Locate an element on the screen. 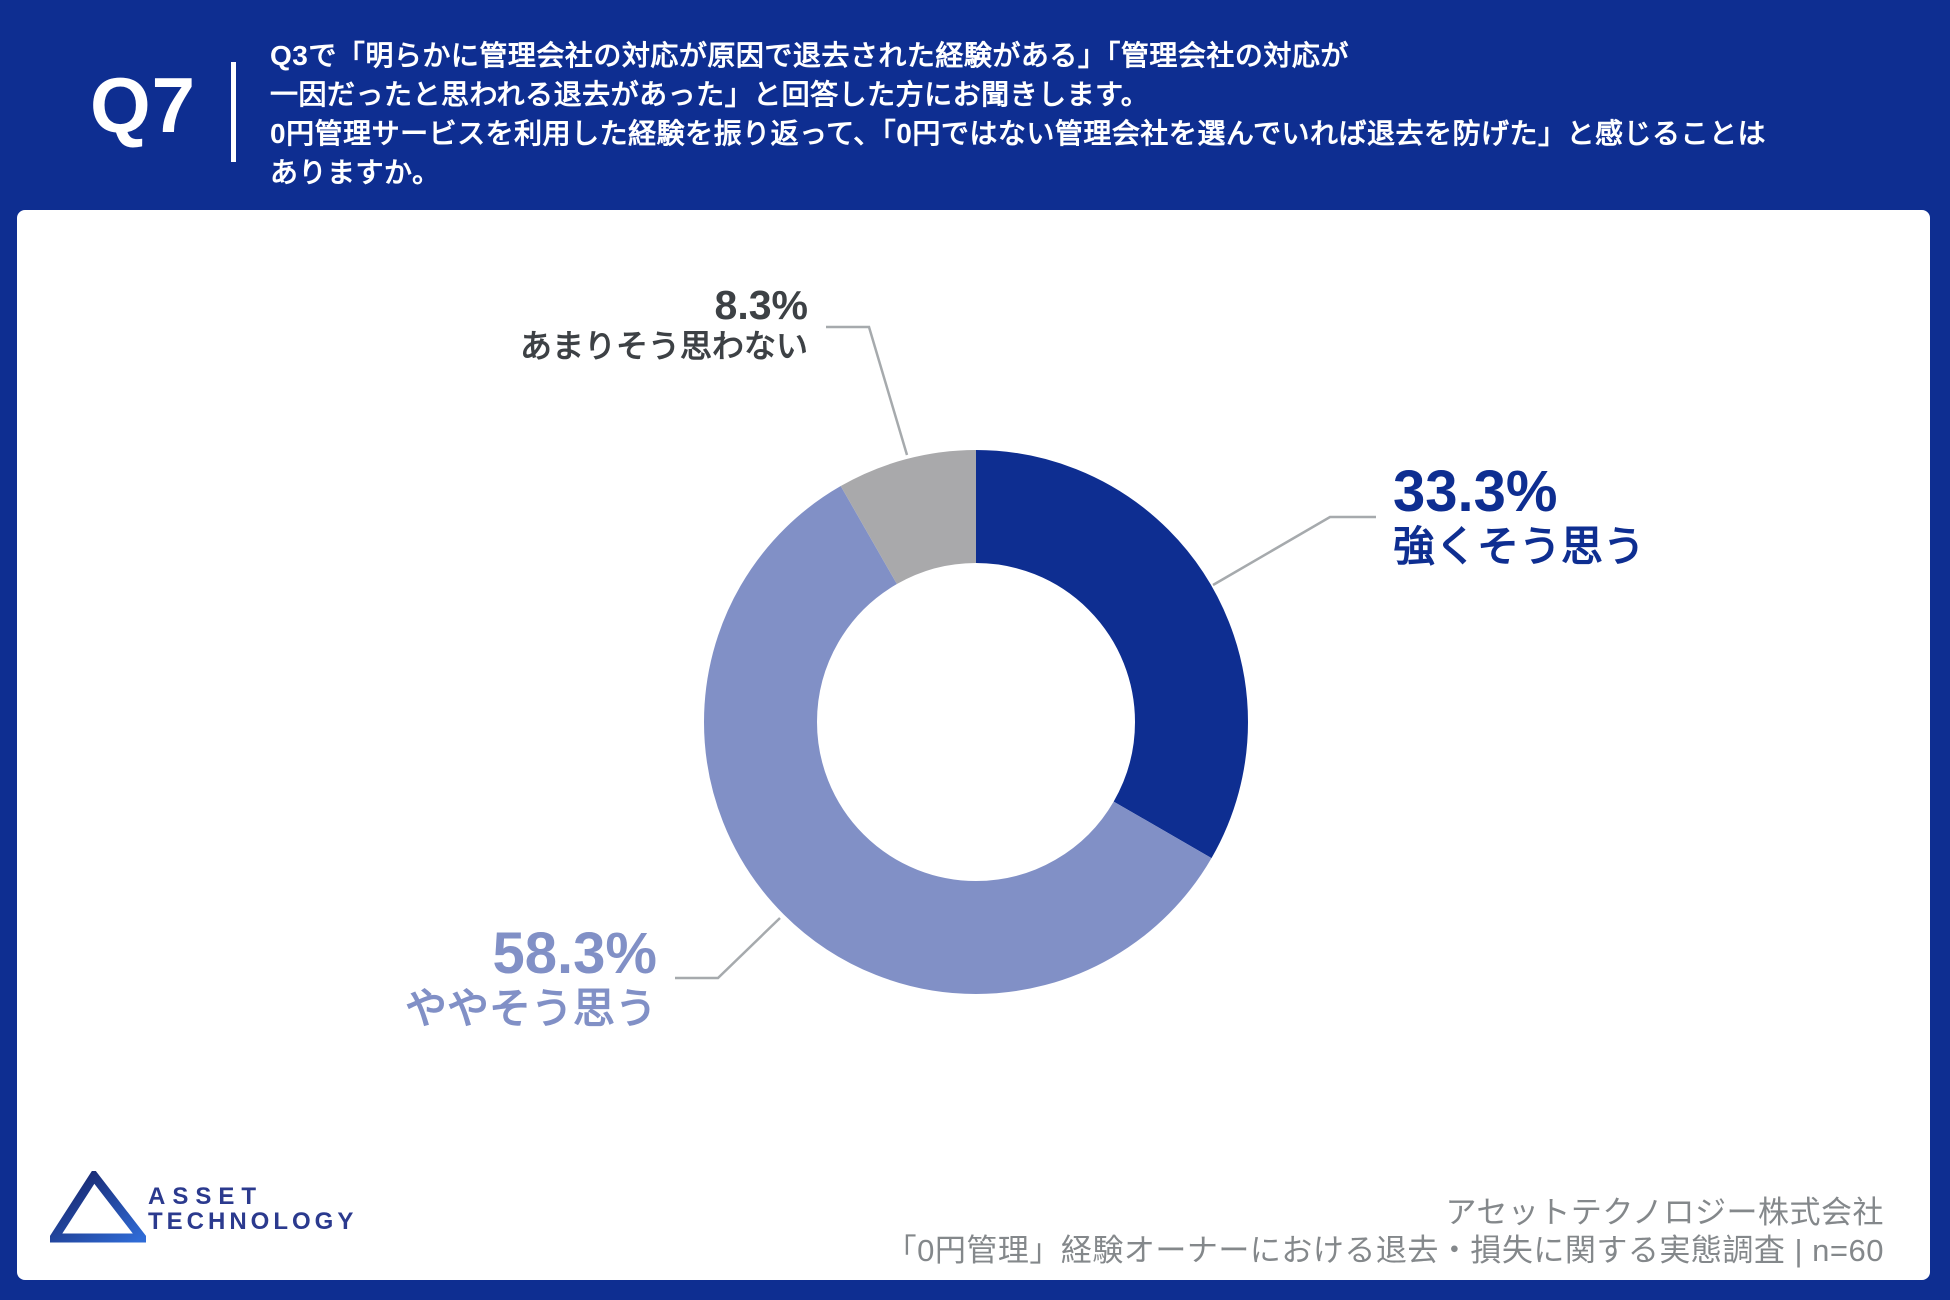 This screenshot has width=1950, height=1300. company-logo: ASSET TECHNOLOGY is located at coordinates (260, 1213).